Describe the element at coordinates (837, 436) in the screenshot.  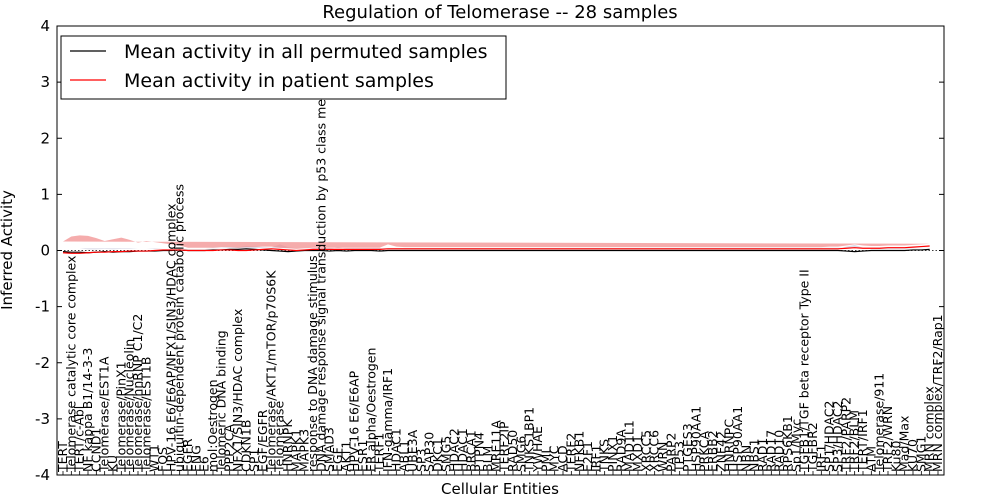
I see `x-tick-label: SP3/HDAC2` at that location.